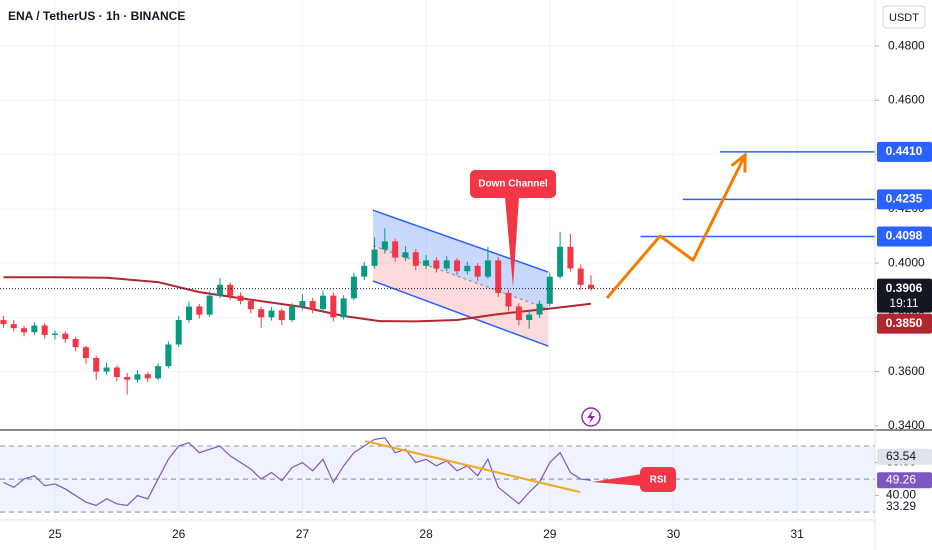 Image resolution: width=932 pixels, height=550 pixels. Describe the element at coordinates (906, 45) in the screenshot. I see `y-tick-label: 0.4800` at that location.